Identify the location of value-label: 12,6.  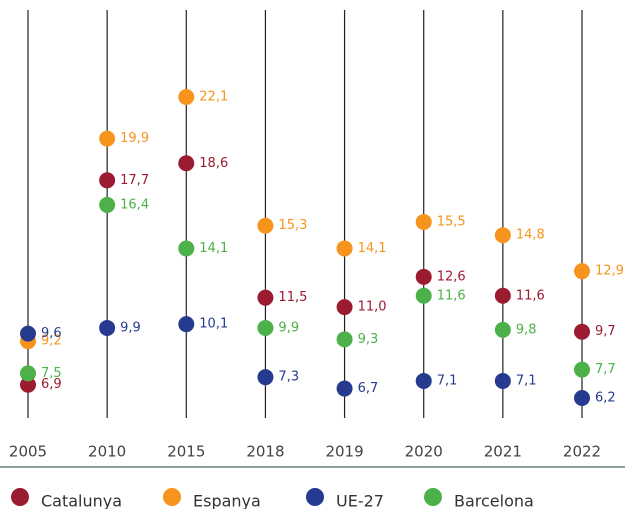
(451, 276).